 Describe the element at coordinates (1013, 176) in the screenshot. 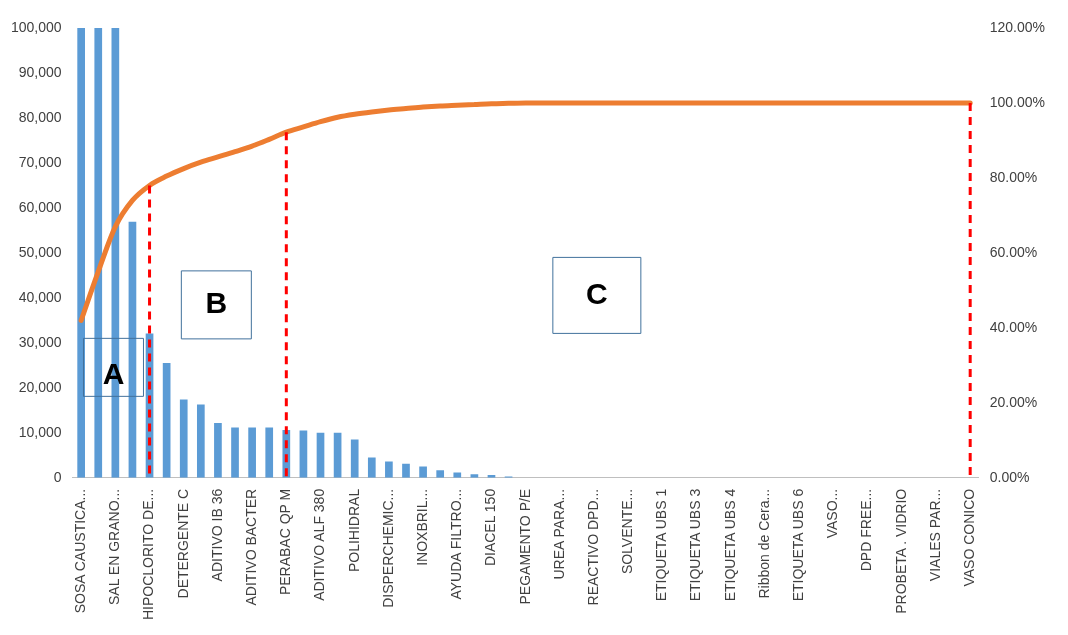

I see `y2-tick-label: 80.00%` at that location.